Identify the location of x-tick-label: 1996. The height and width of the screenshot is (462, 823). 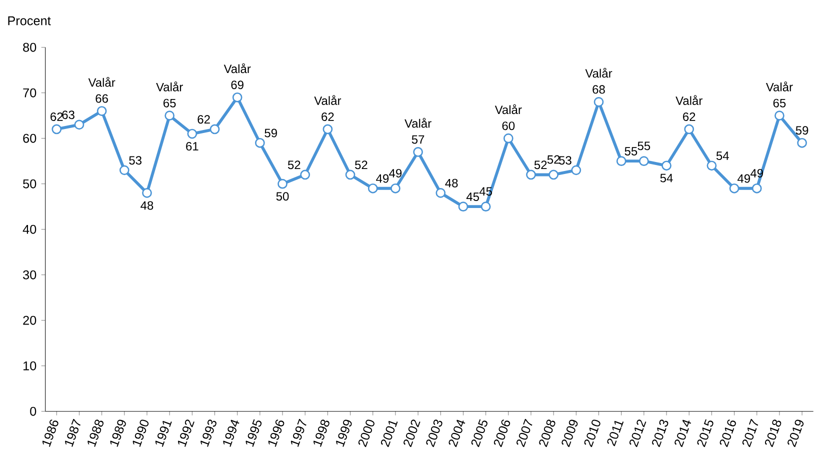
(276, 433).